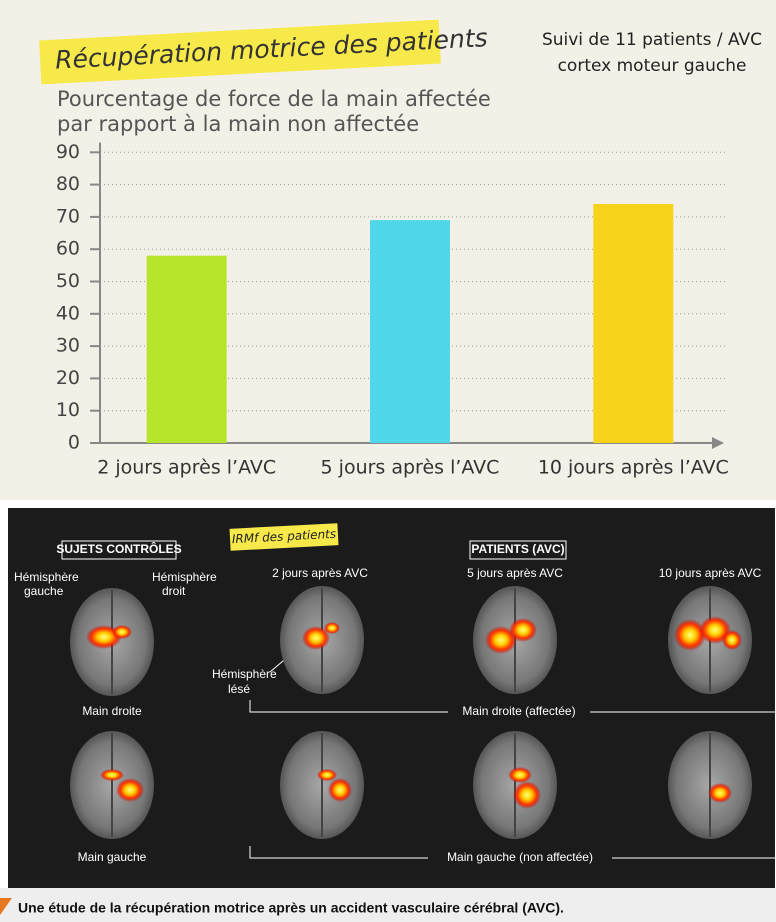 This screenshot has height=922, width=776. I want to click on y-tick-label: 0, so click(74, 443).